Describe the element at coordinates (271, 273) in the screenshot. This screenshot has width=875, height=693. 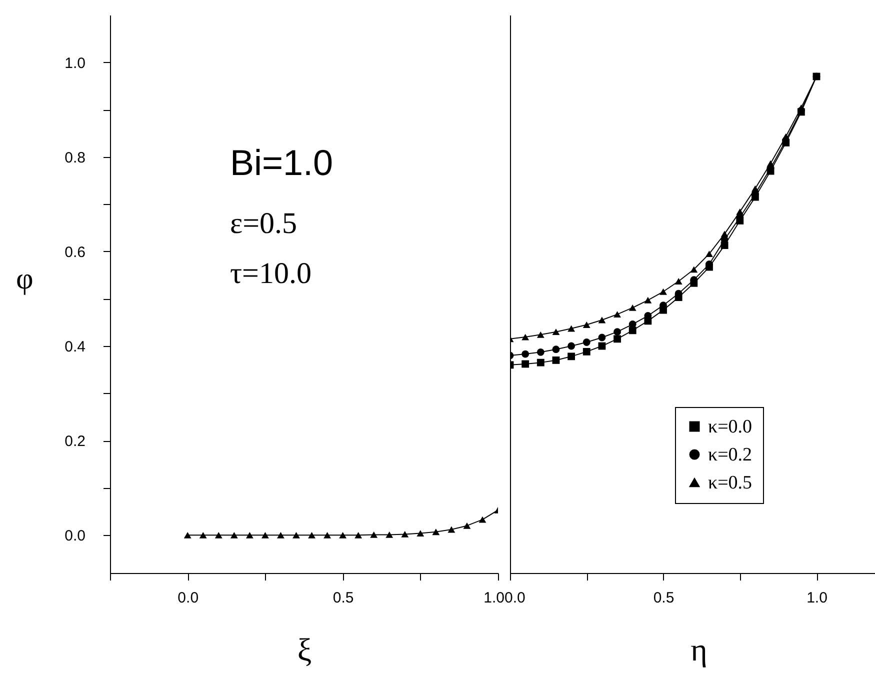
I see `annotation: τ=10.0` at that location.